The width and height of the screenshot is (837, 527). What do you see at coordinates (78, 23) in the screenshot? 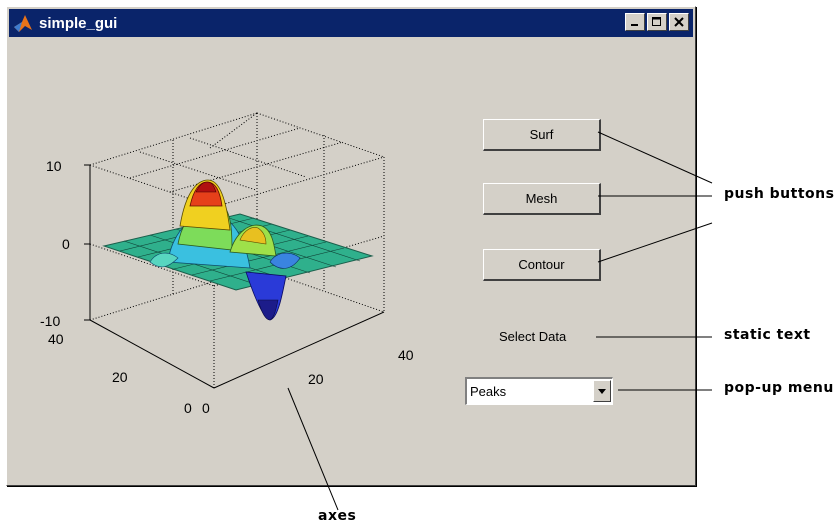
I see `window-title: simple_gui` at bounding box center [78, 23].